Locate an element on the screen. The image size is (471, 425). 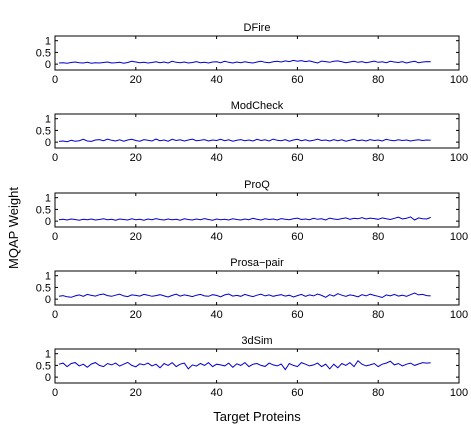
panel-title: DFire is located at coordinates (257, 28).